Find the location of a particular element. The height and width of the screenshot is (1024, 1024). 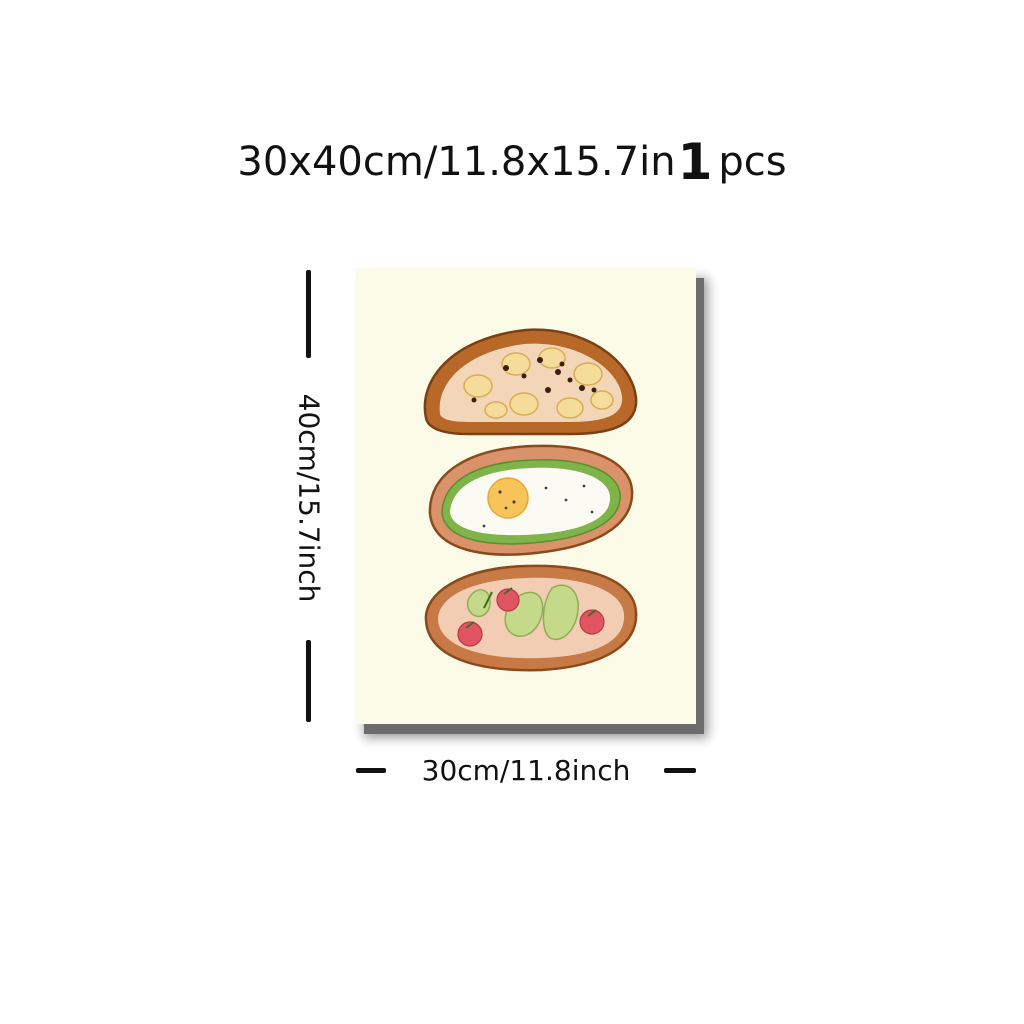

egg-avocado-toast is located at coordinates (531, 500).